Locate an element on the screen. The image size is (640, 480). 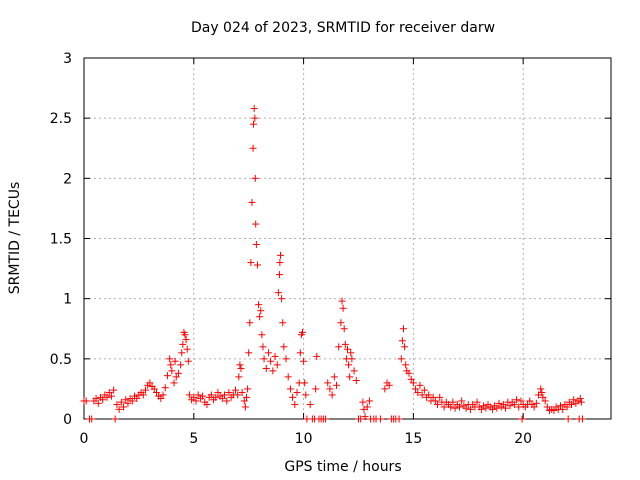
y-tick-label: 2.5 is located at coordinates (61, 119).